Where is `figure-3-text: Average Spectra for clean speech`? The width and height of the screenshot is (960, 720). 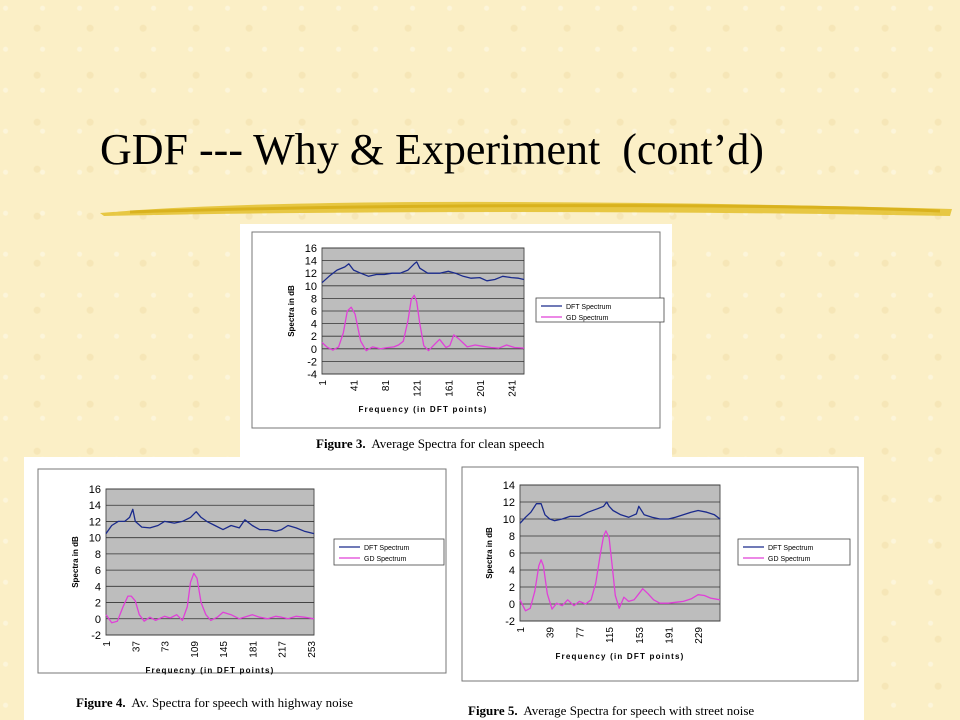 figure-3-text: Average Spectra for clean speech is located at coordinates (455, 443).